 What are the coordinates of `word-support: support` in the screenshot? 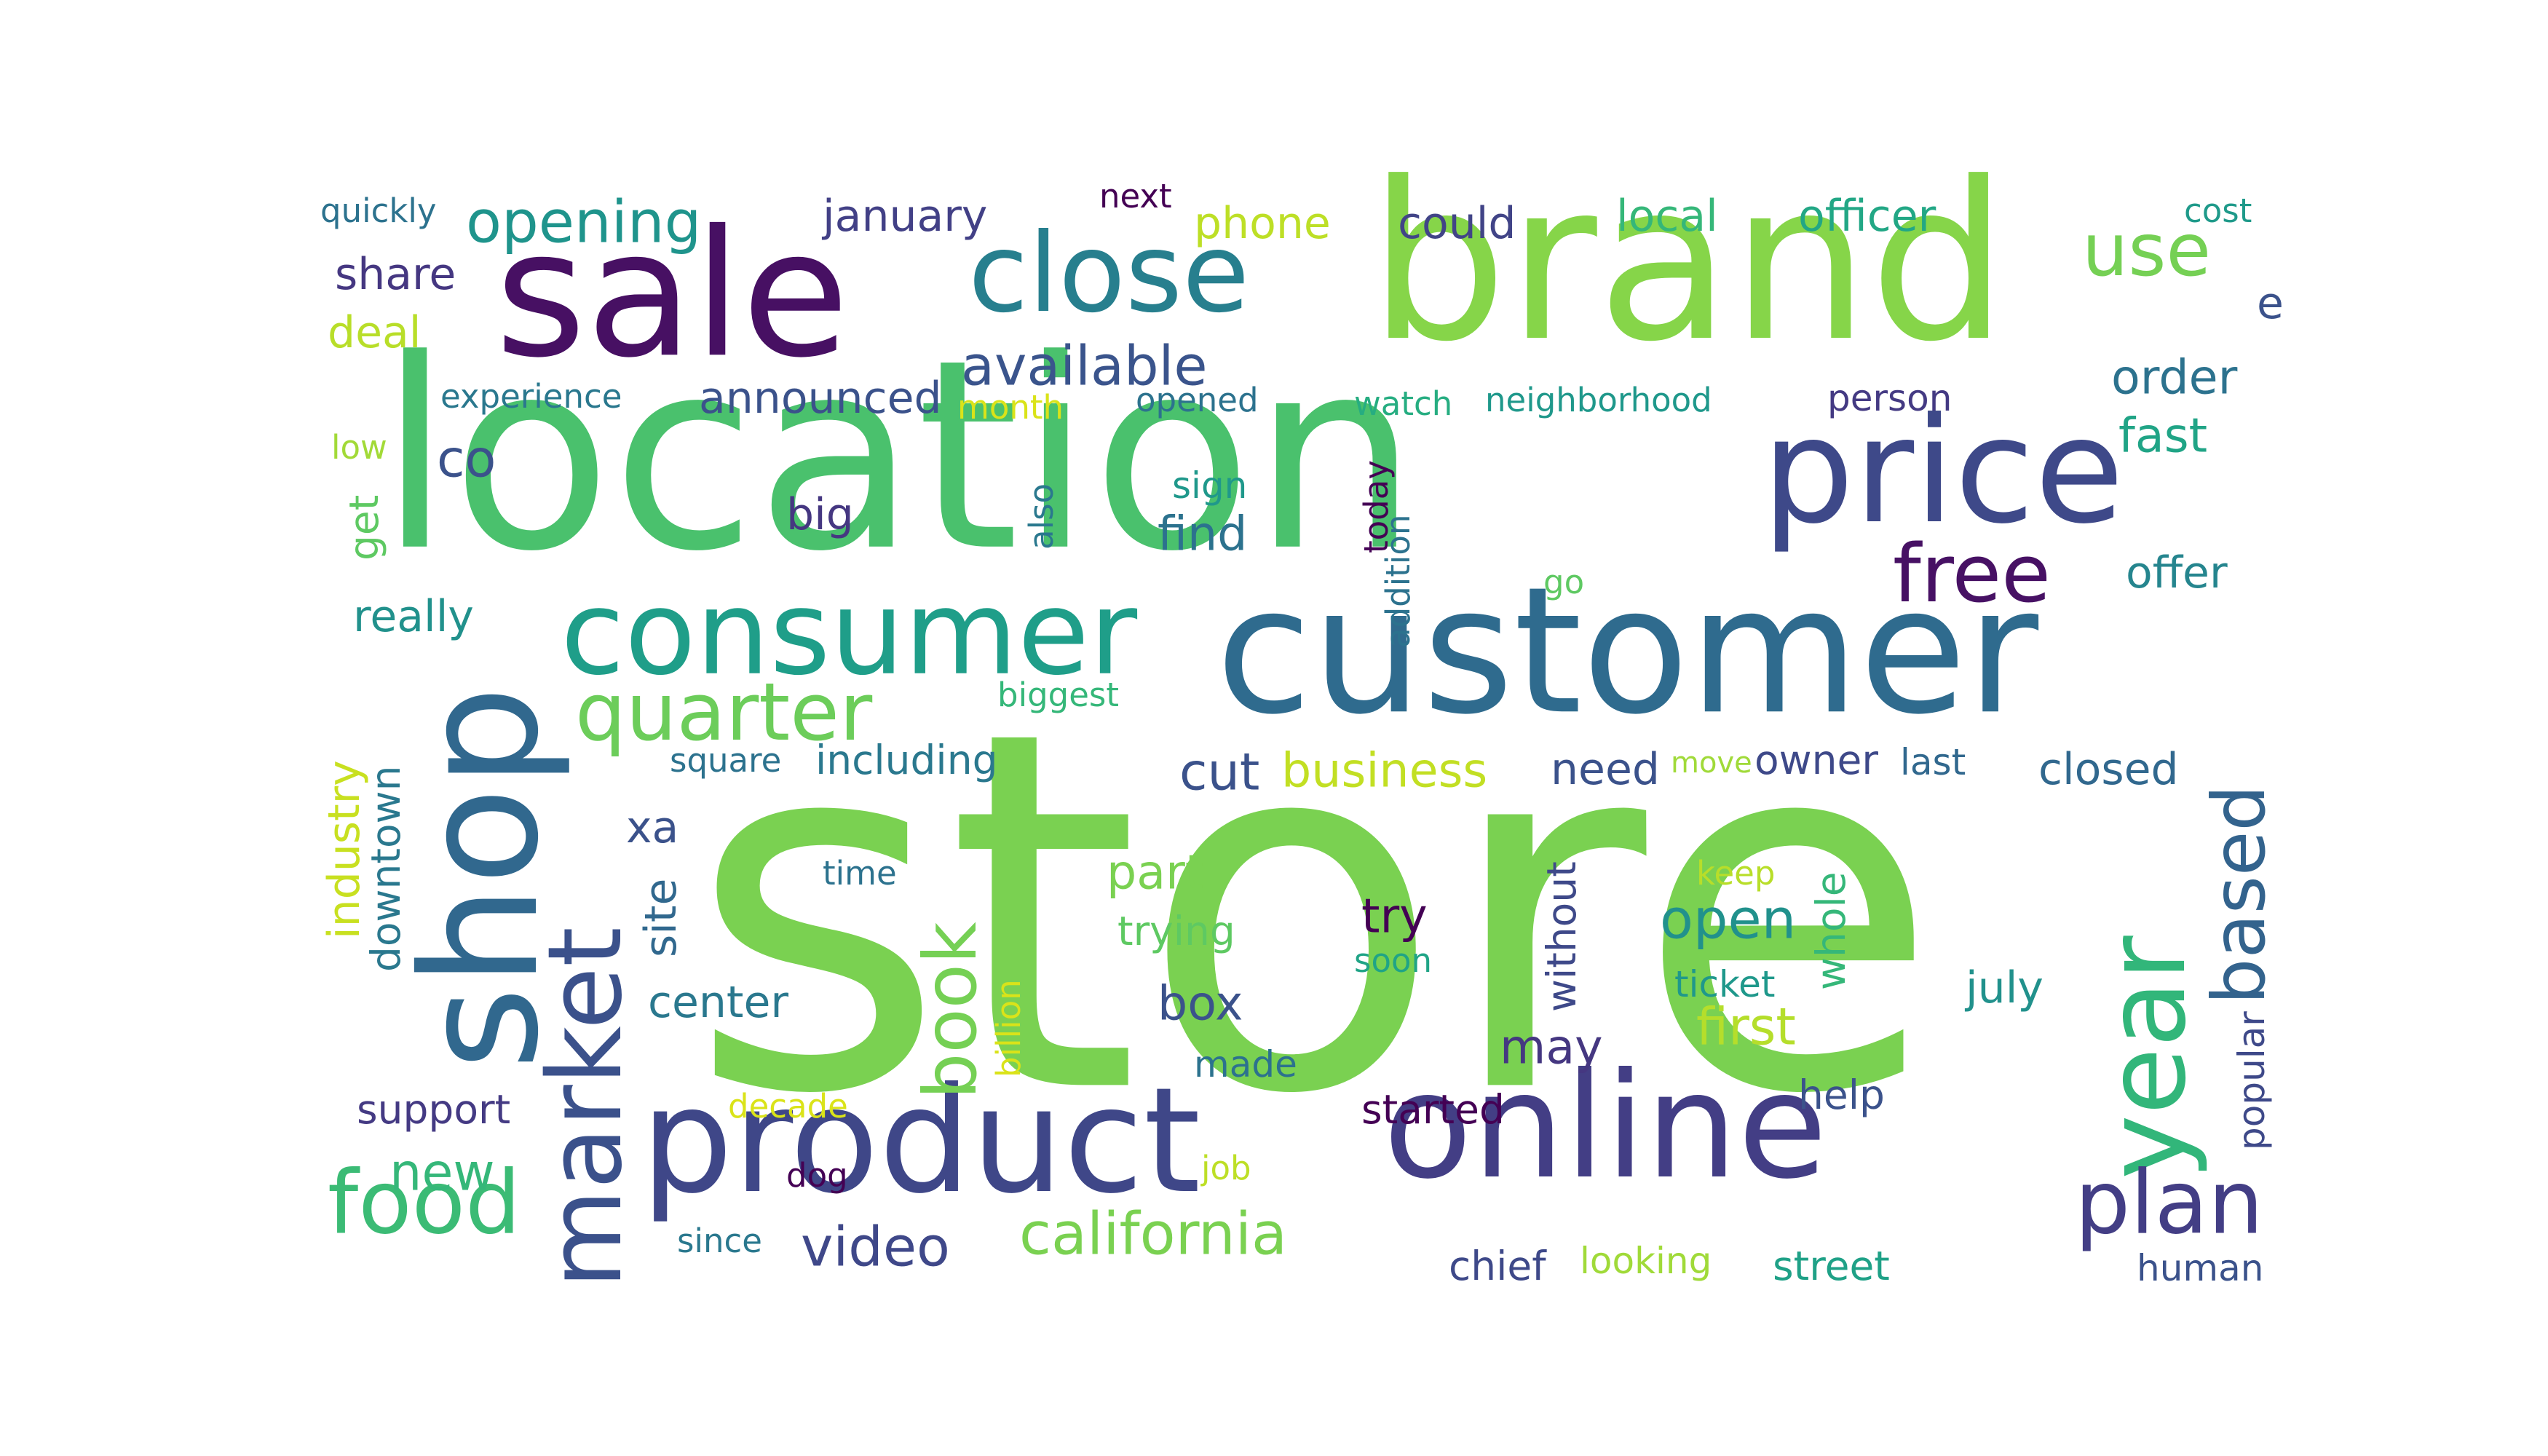 It's located at (433, 1109).